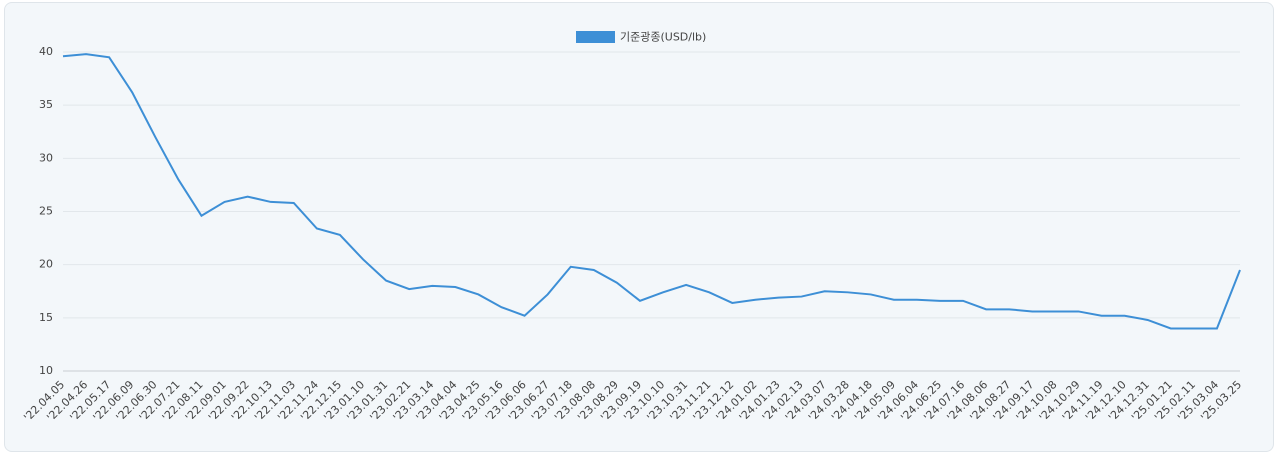 Image resolution: width=1280 pixels, height=456 pixels. Describe the element at coordinates (46, 317) in the screenshot. I see `y-tick-label: 15` at that location.